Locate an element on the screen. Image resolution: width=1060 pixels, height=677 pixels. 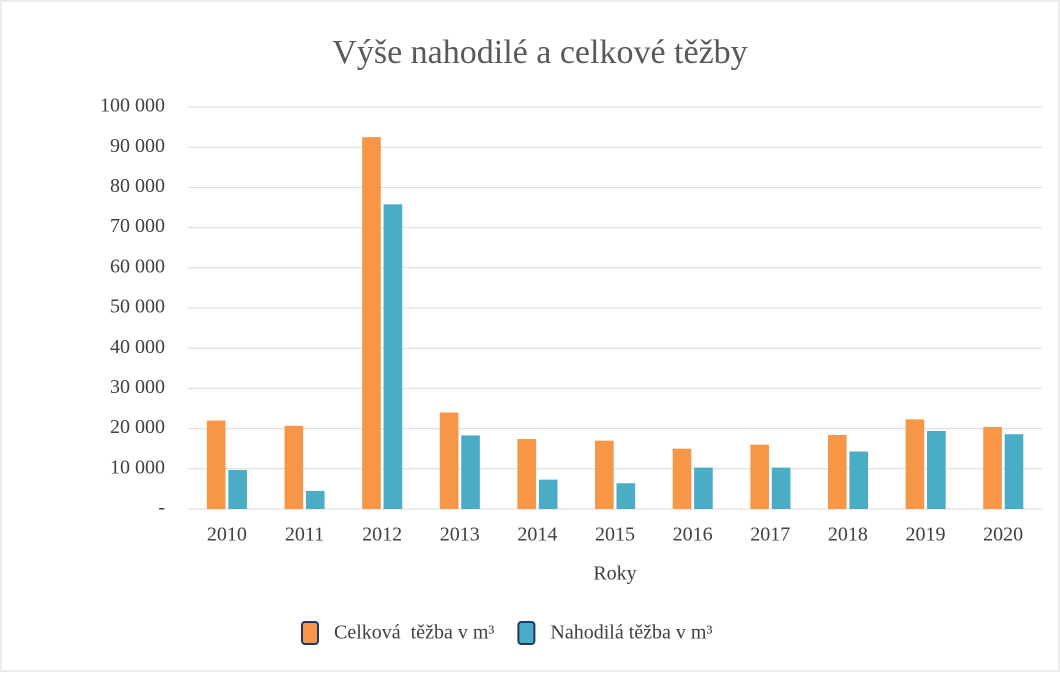
x-tick-label: 2015 is located at coordinates (615, 535).